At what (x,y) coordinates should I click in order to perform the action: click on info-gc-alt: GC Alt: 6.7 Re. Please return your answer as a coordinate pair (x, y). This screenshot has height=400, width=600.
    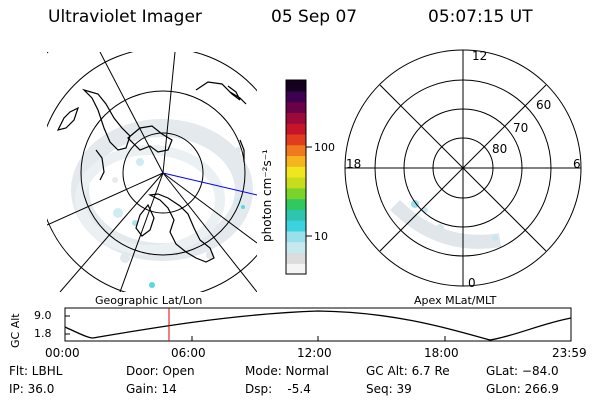
    Looking at the image, I should click on (408, 371).